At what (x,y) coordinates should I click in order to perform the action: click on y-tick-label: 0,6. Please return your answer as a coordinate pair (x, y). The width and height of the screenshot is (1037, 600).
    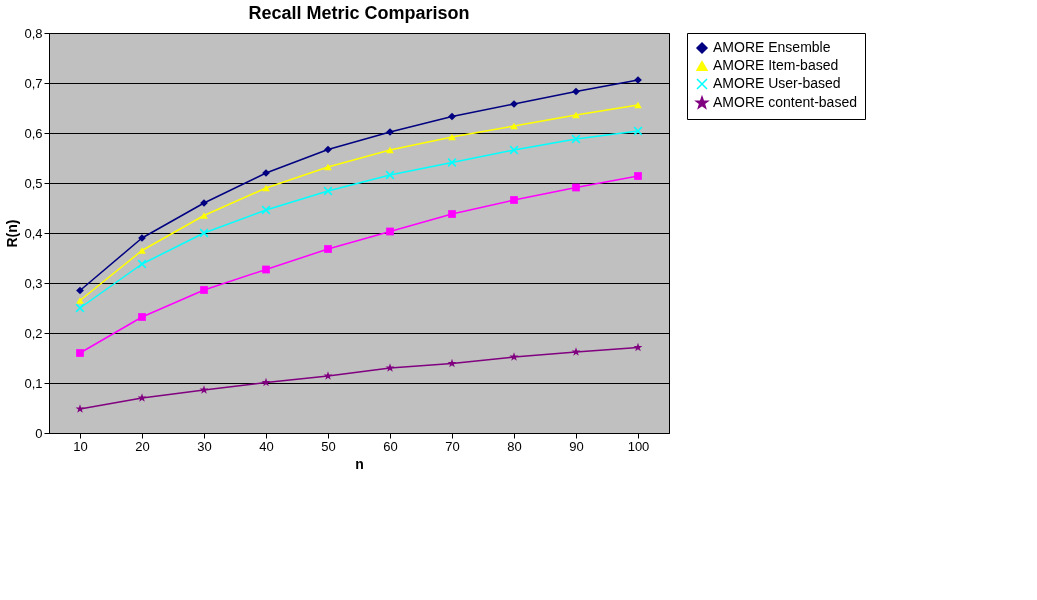
    Looking at the image, I should click on (33, 133).